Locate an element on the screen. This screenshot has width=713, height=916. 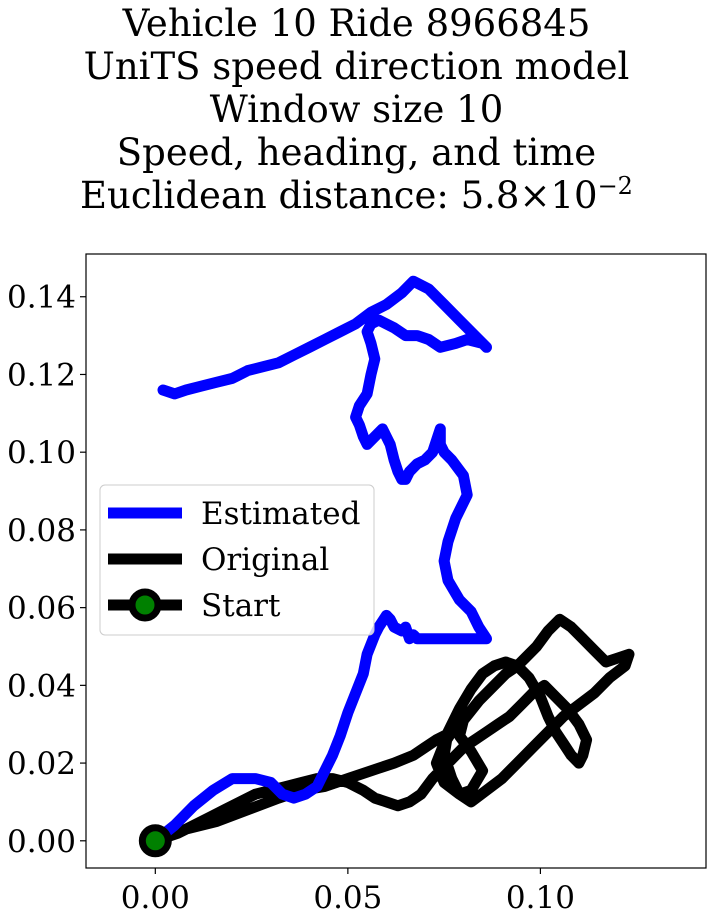
legend-start-marker is located at coordinates (145, 605).